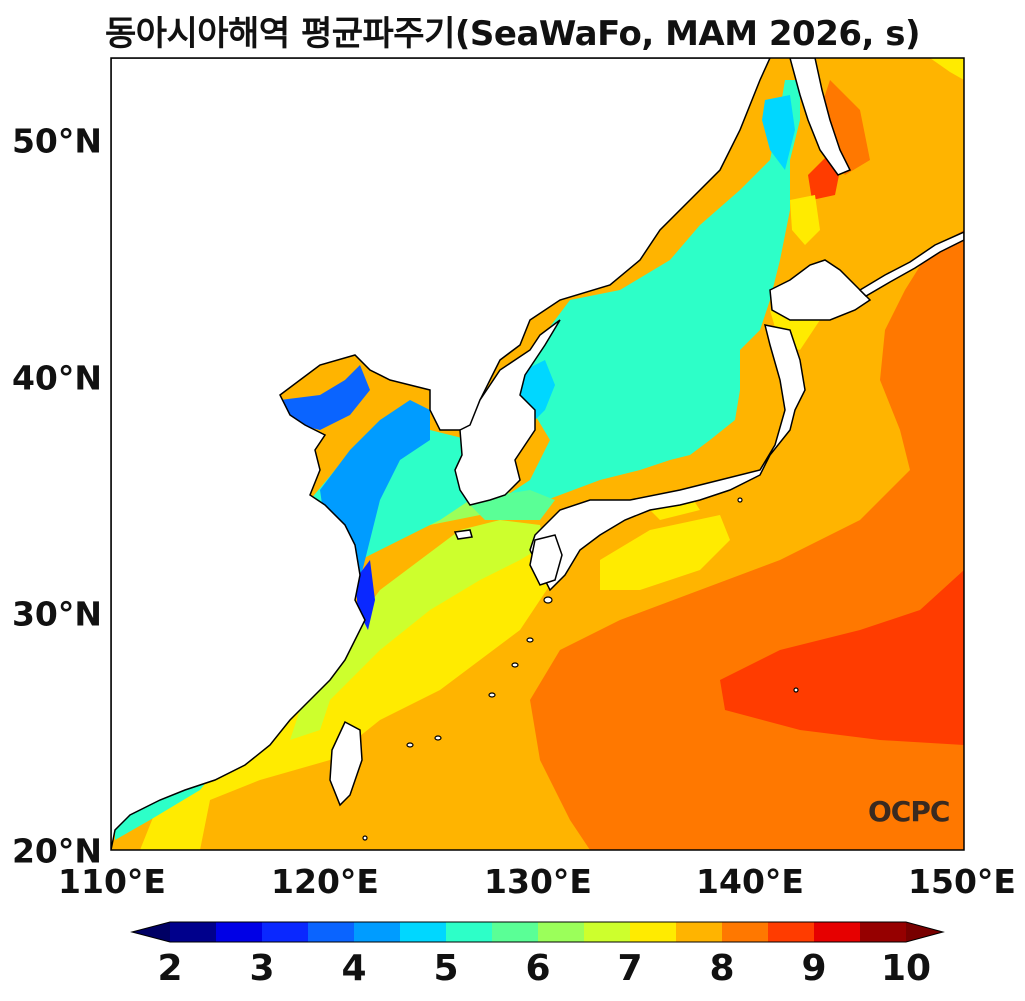  Describe the element at coordinates (947, 69) in the screenshot. I see `contour-top-right` at that location.